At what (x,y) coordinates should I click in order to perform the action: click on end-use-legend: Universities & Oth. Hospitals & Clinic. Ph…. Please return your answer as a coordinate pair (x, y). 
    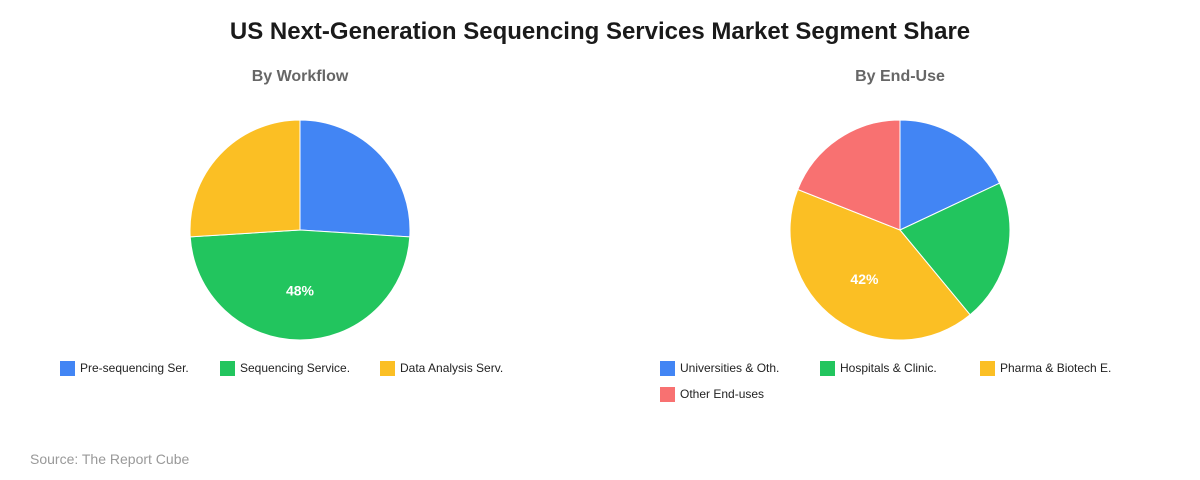
    Looking at the image, I should click on (920, 381).